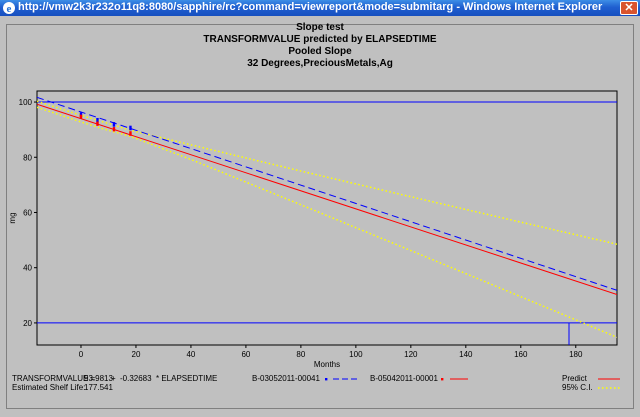  I want to click on x-axis-label: Months, so click(327, 364).